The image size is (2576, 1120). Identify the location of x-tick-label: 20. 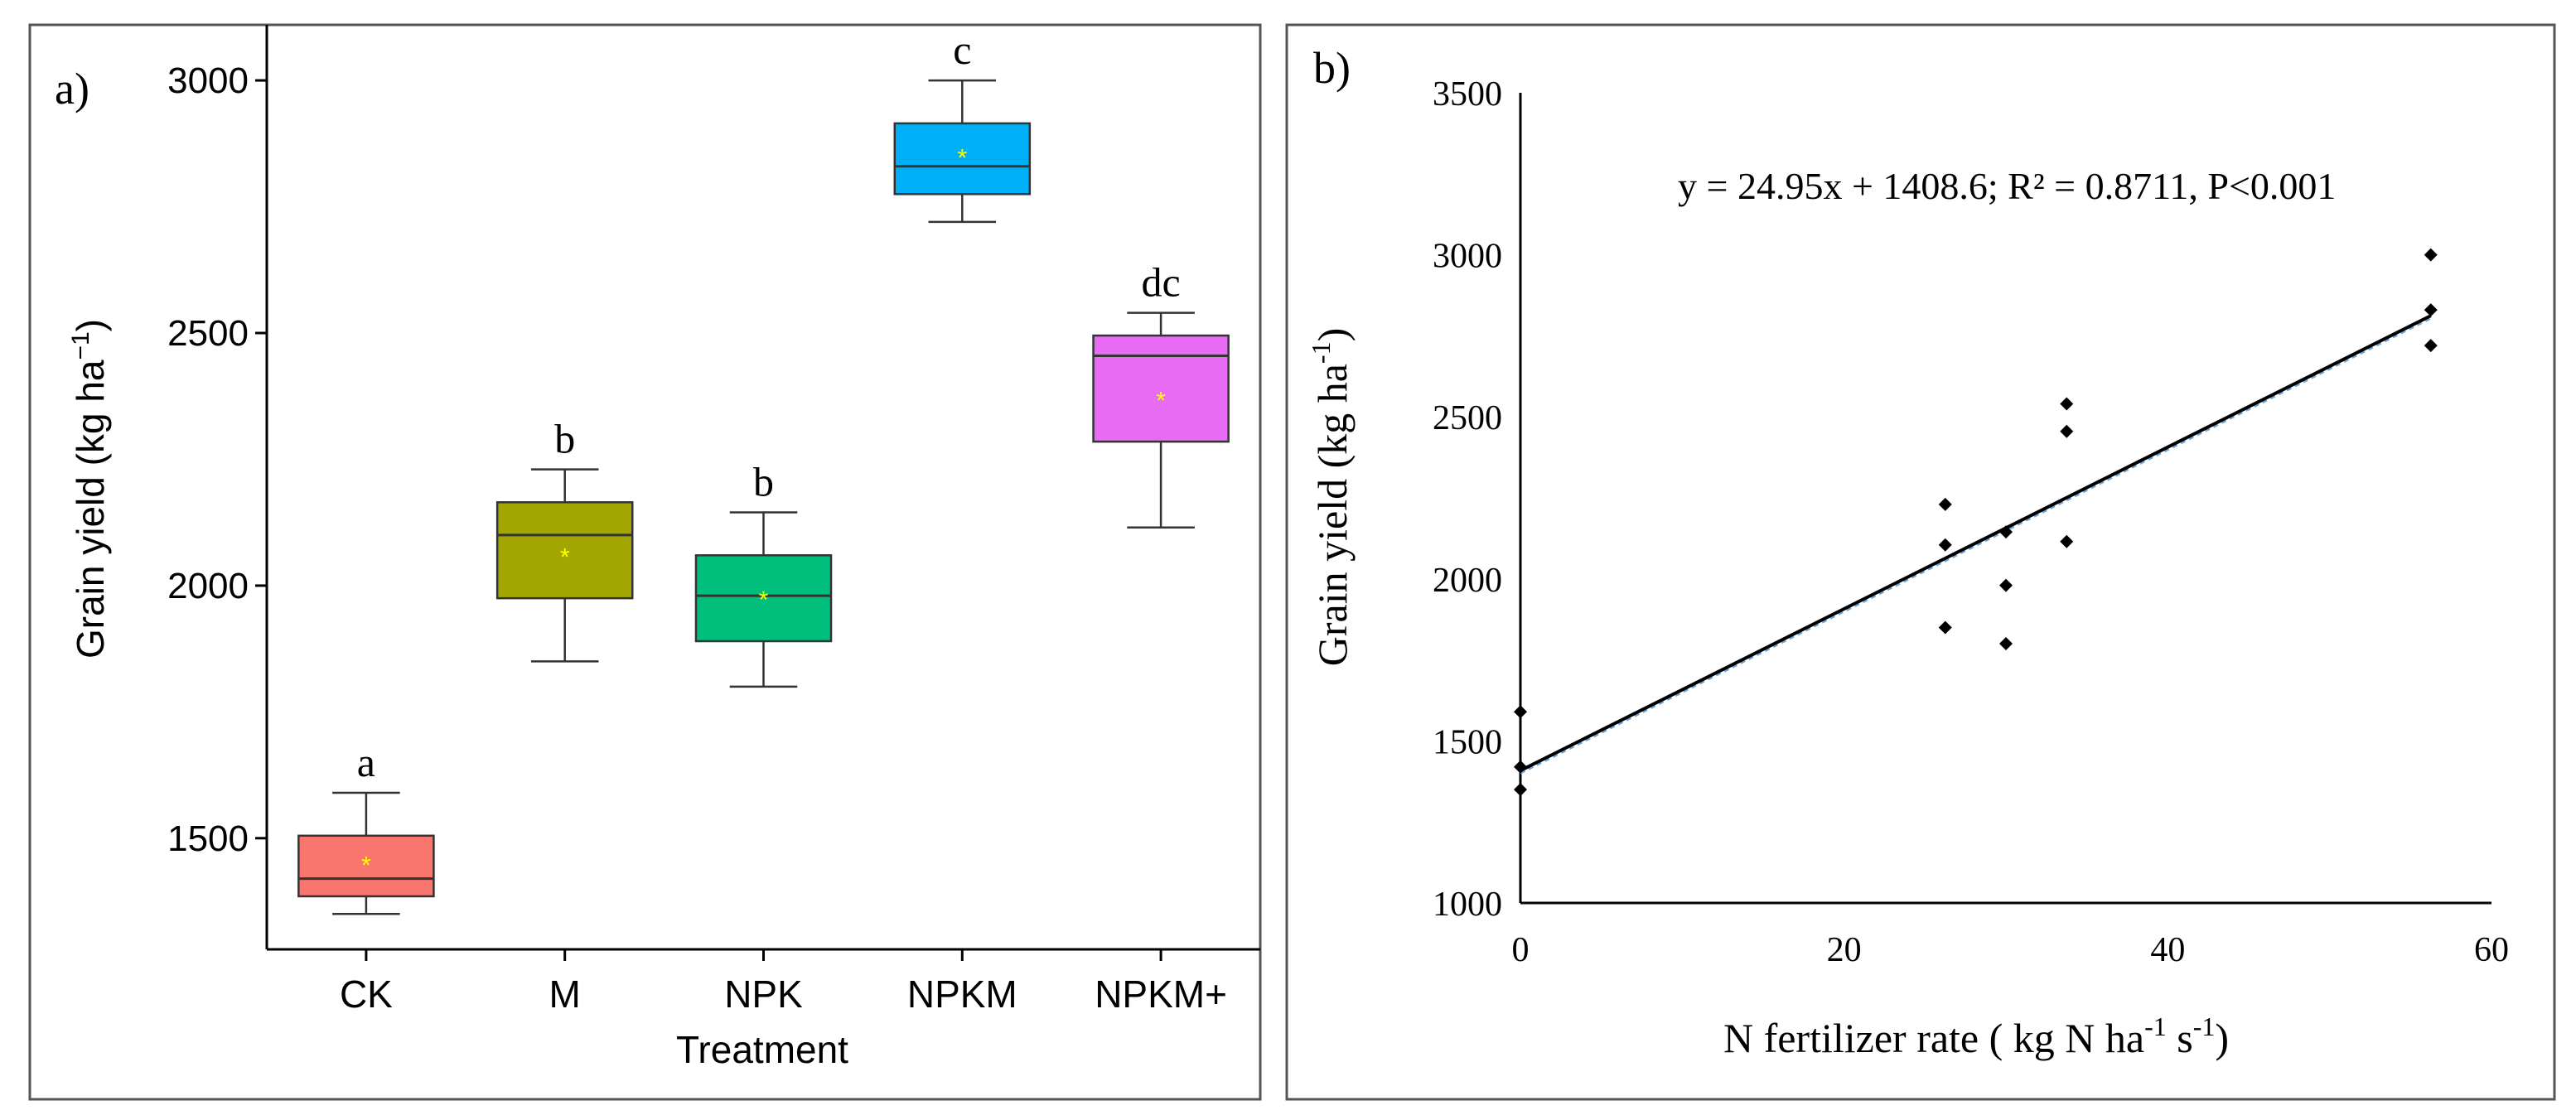
(1844, 950).